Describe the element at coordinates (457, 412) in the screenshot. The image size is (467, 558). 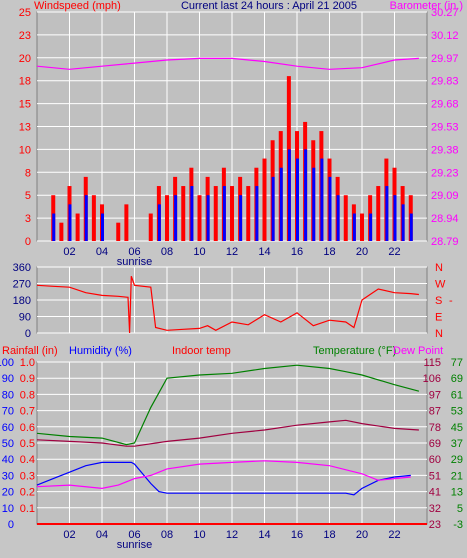
I see `dew-y-tick: 53` at that location.